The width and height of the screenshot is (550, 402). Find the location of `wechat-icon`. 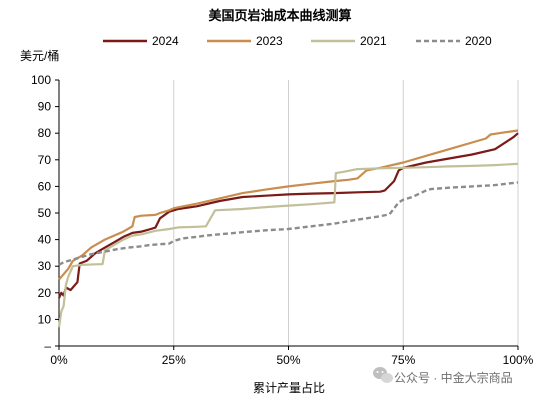

wechat-icon is located at coordinates (383, 375).